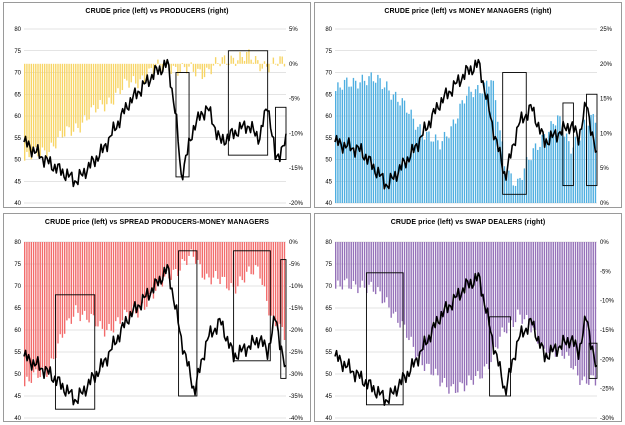 The image size is (625, 425). I want to click on right-tick-label: -25%, so click(296, 353).